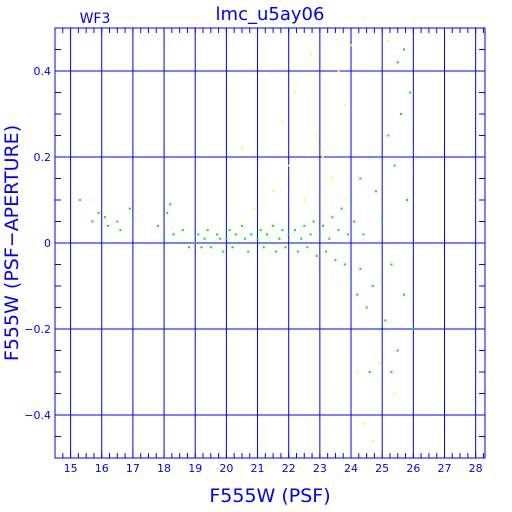 Image resolution: width=512 pixels, height=512 pixels. What do you see at coordinates (43, 71) in the screenshot?
I see `y-tick-label: 0.4` at bounding box center [43, 71].